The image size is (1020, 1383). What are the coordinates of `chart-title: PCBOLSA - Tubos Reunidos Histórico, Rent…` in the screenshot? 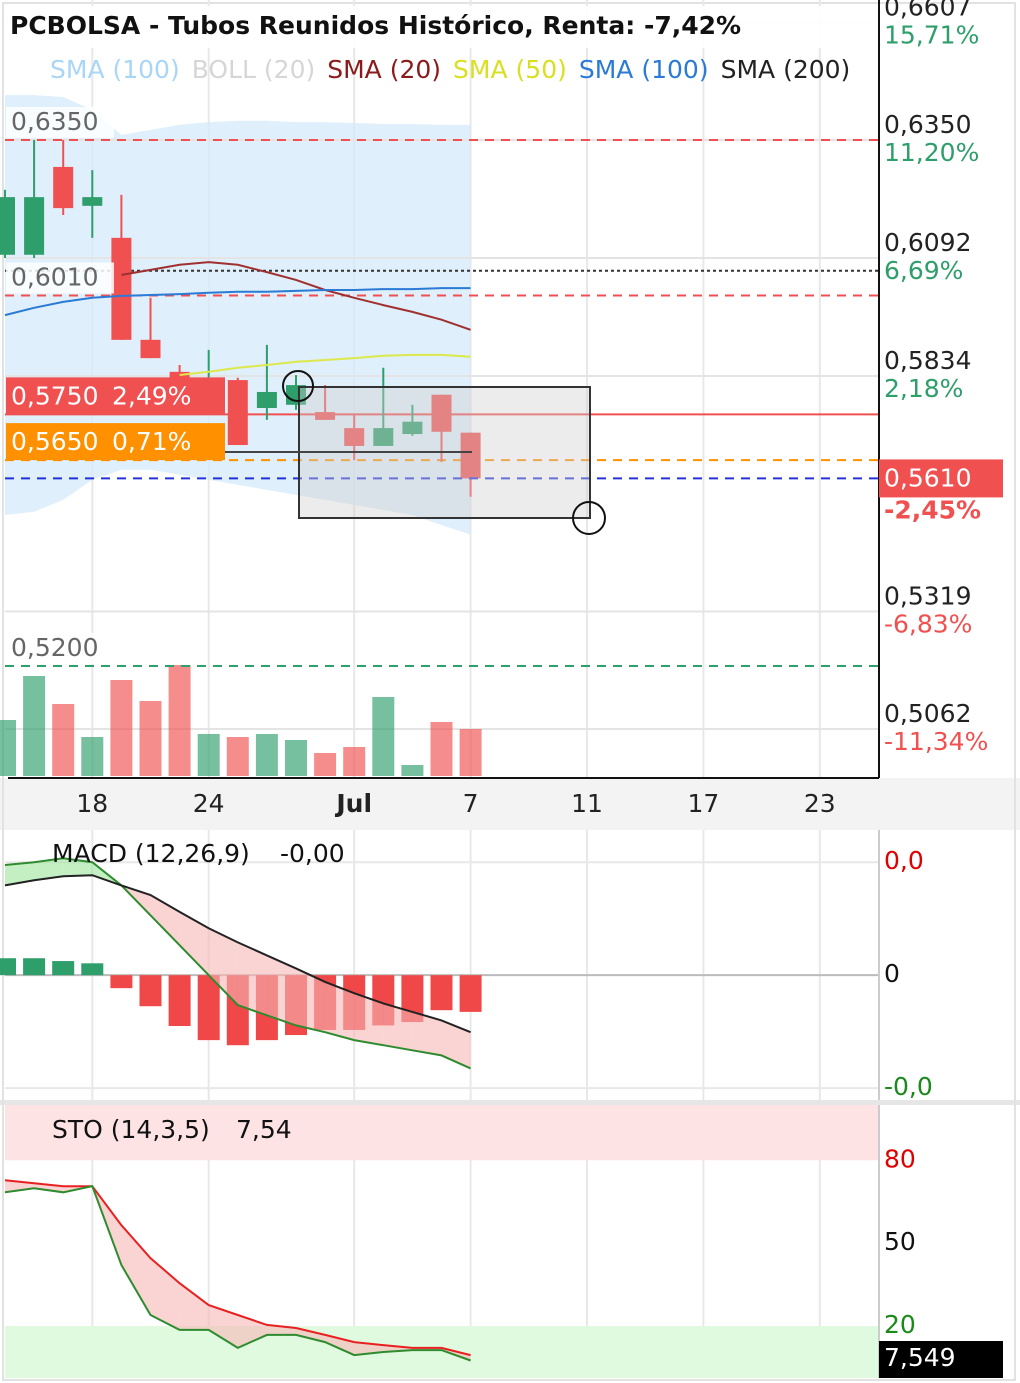 It's located at (375, 25).